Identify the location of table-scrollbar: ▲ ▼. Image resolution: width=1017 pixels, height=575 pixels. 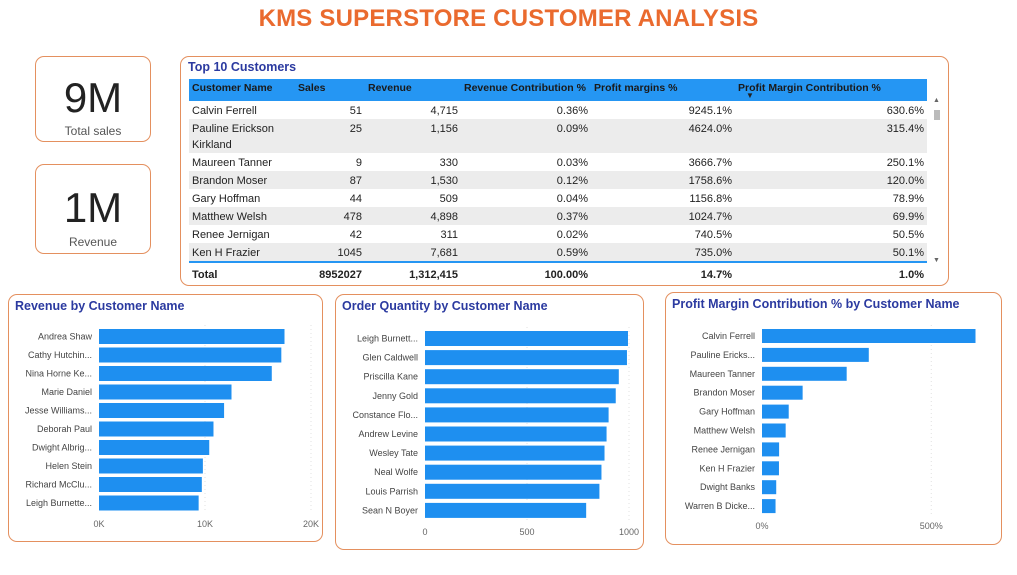
(936, 183).